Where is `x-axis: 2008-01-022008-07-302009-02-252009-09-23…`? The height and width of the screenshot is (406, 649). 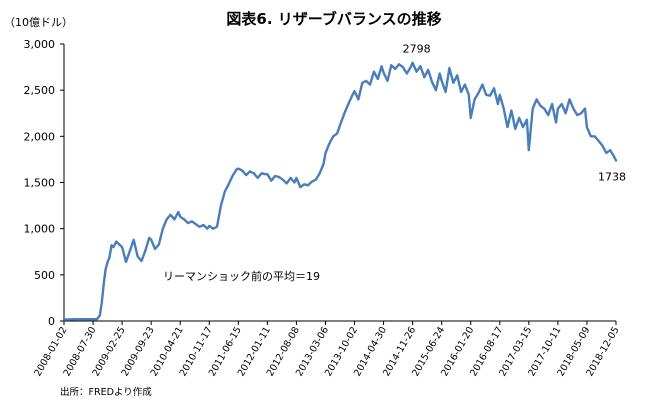 x-axis: 2008-01-022008-07-302009-02-252009-09-23… is located at coordinates (327, 349).